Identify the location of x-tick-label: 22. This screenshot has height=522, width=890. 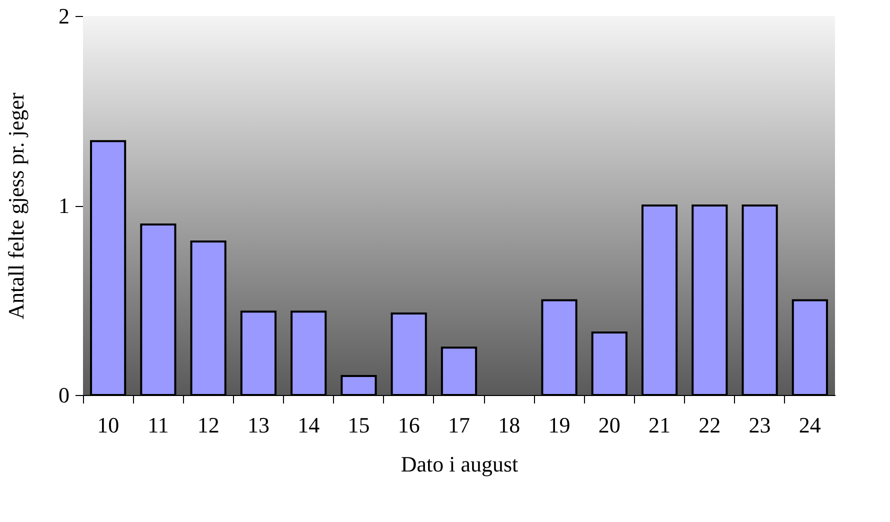
(709, 425).